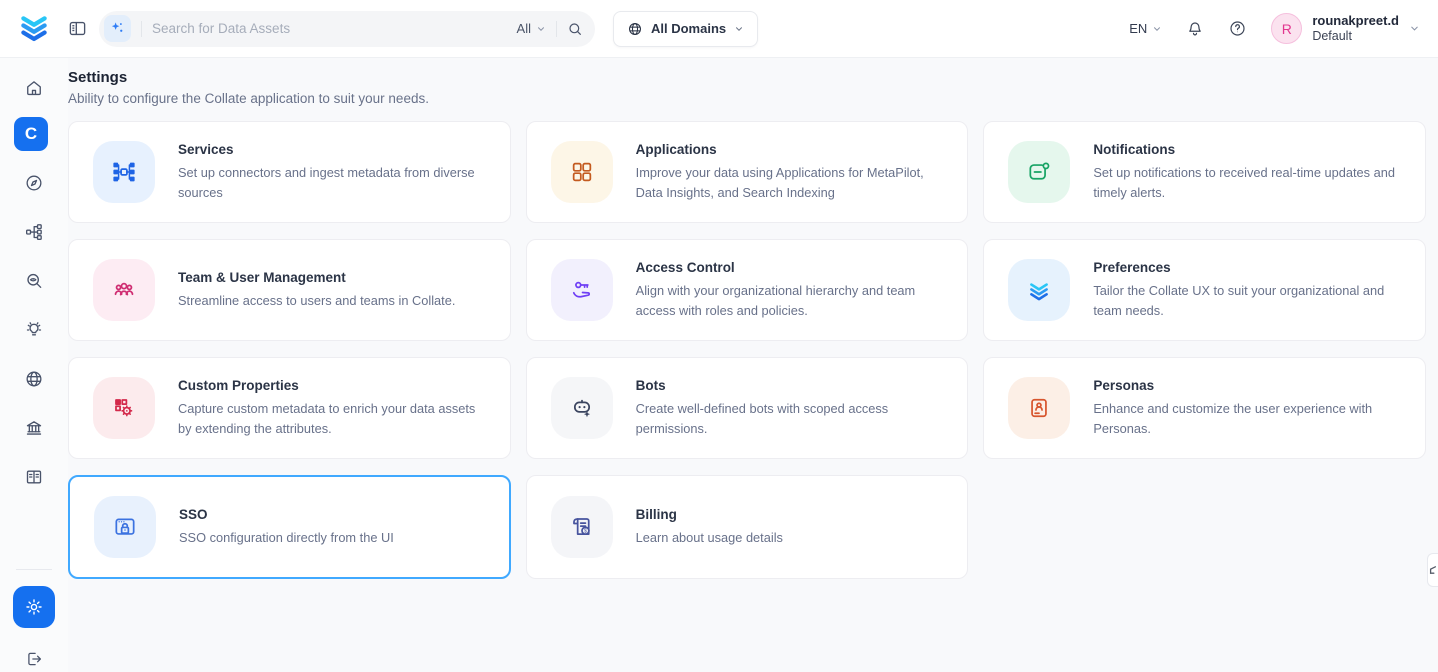 The height and width of the screenshot is (672, 1438). Describe the element at coordinates (34, 659) in the screenshot. I see `logout-icon` at that location.